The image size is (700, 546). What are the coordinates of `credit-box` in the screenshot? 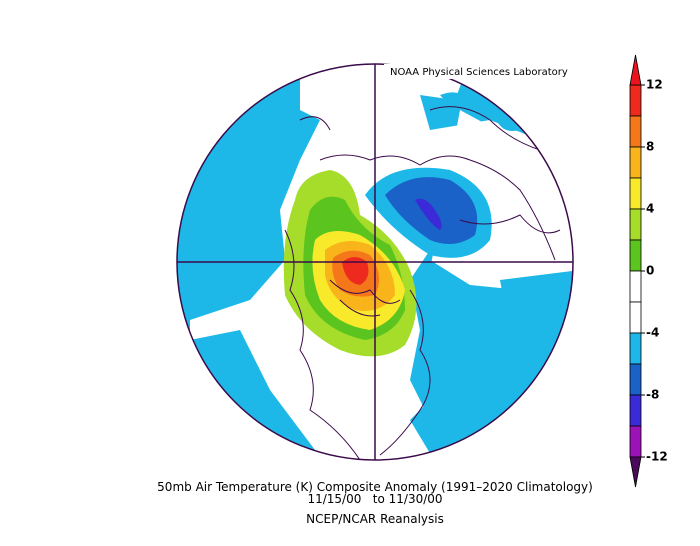 It's located at (479, 71).